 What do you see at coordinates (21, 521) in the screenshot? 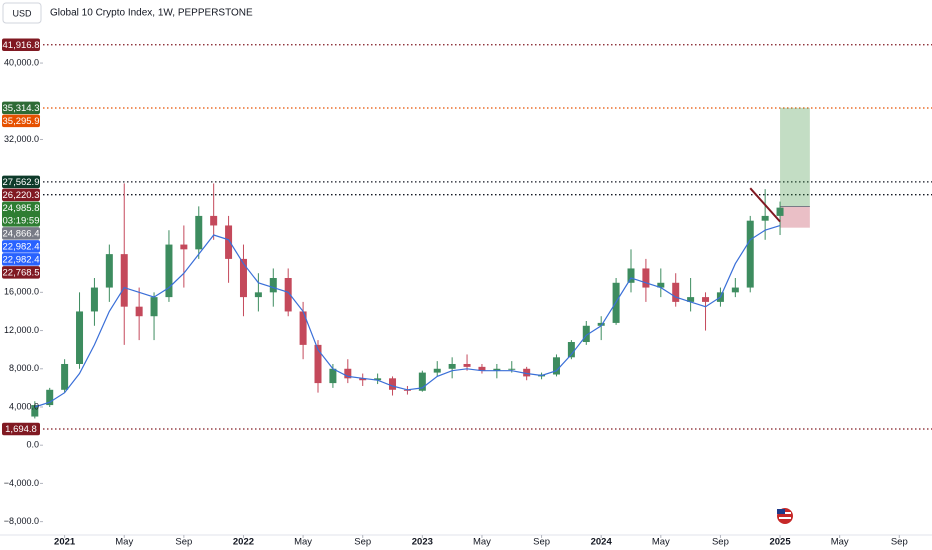
I see `y-tick-label: −8,000.0` at bounding box center [21, 521].